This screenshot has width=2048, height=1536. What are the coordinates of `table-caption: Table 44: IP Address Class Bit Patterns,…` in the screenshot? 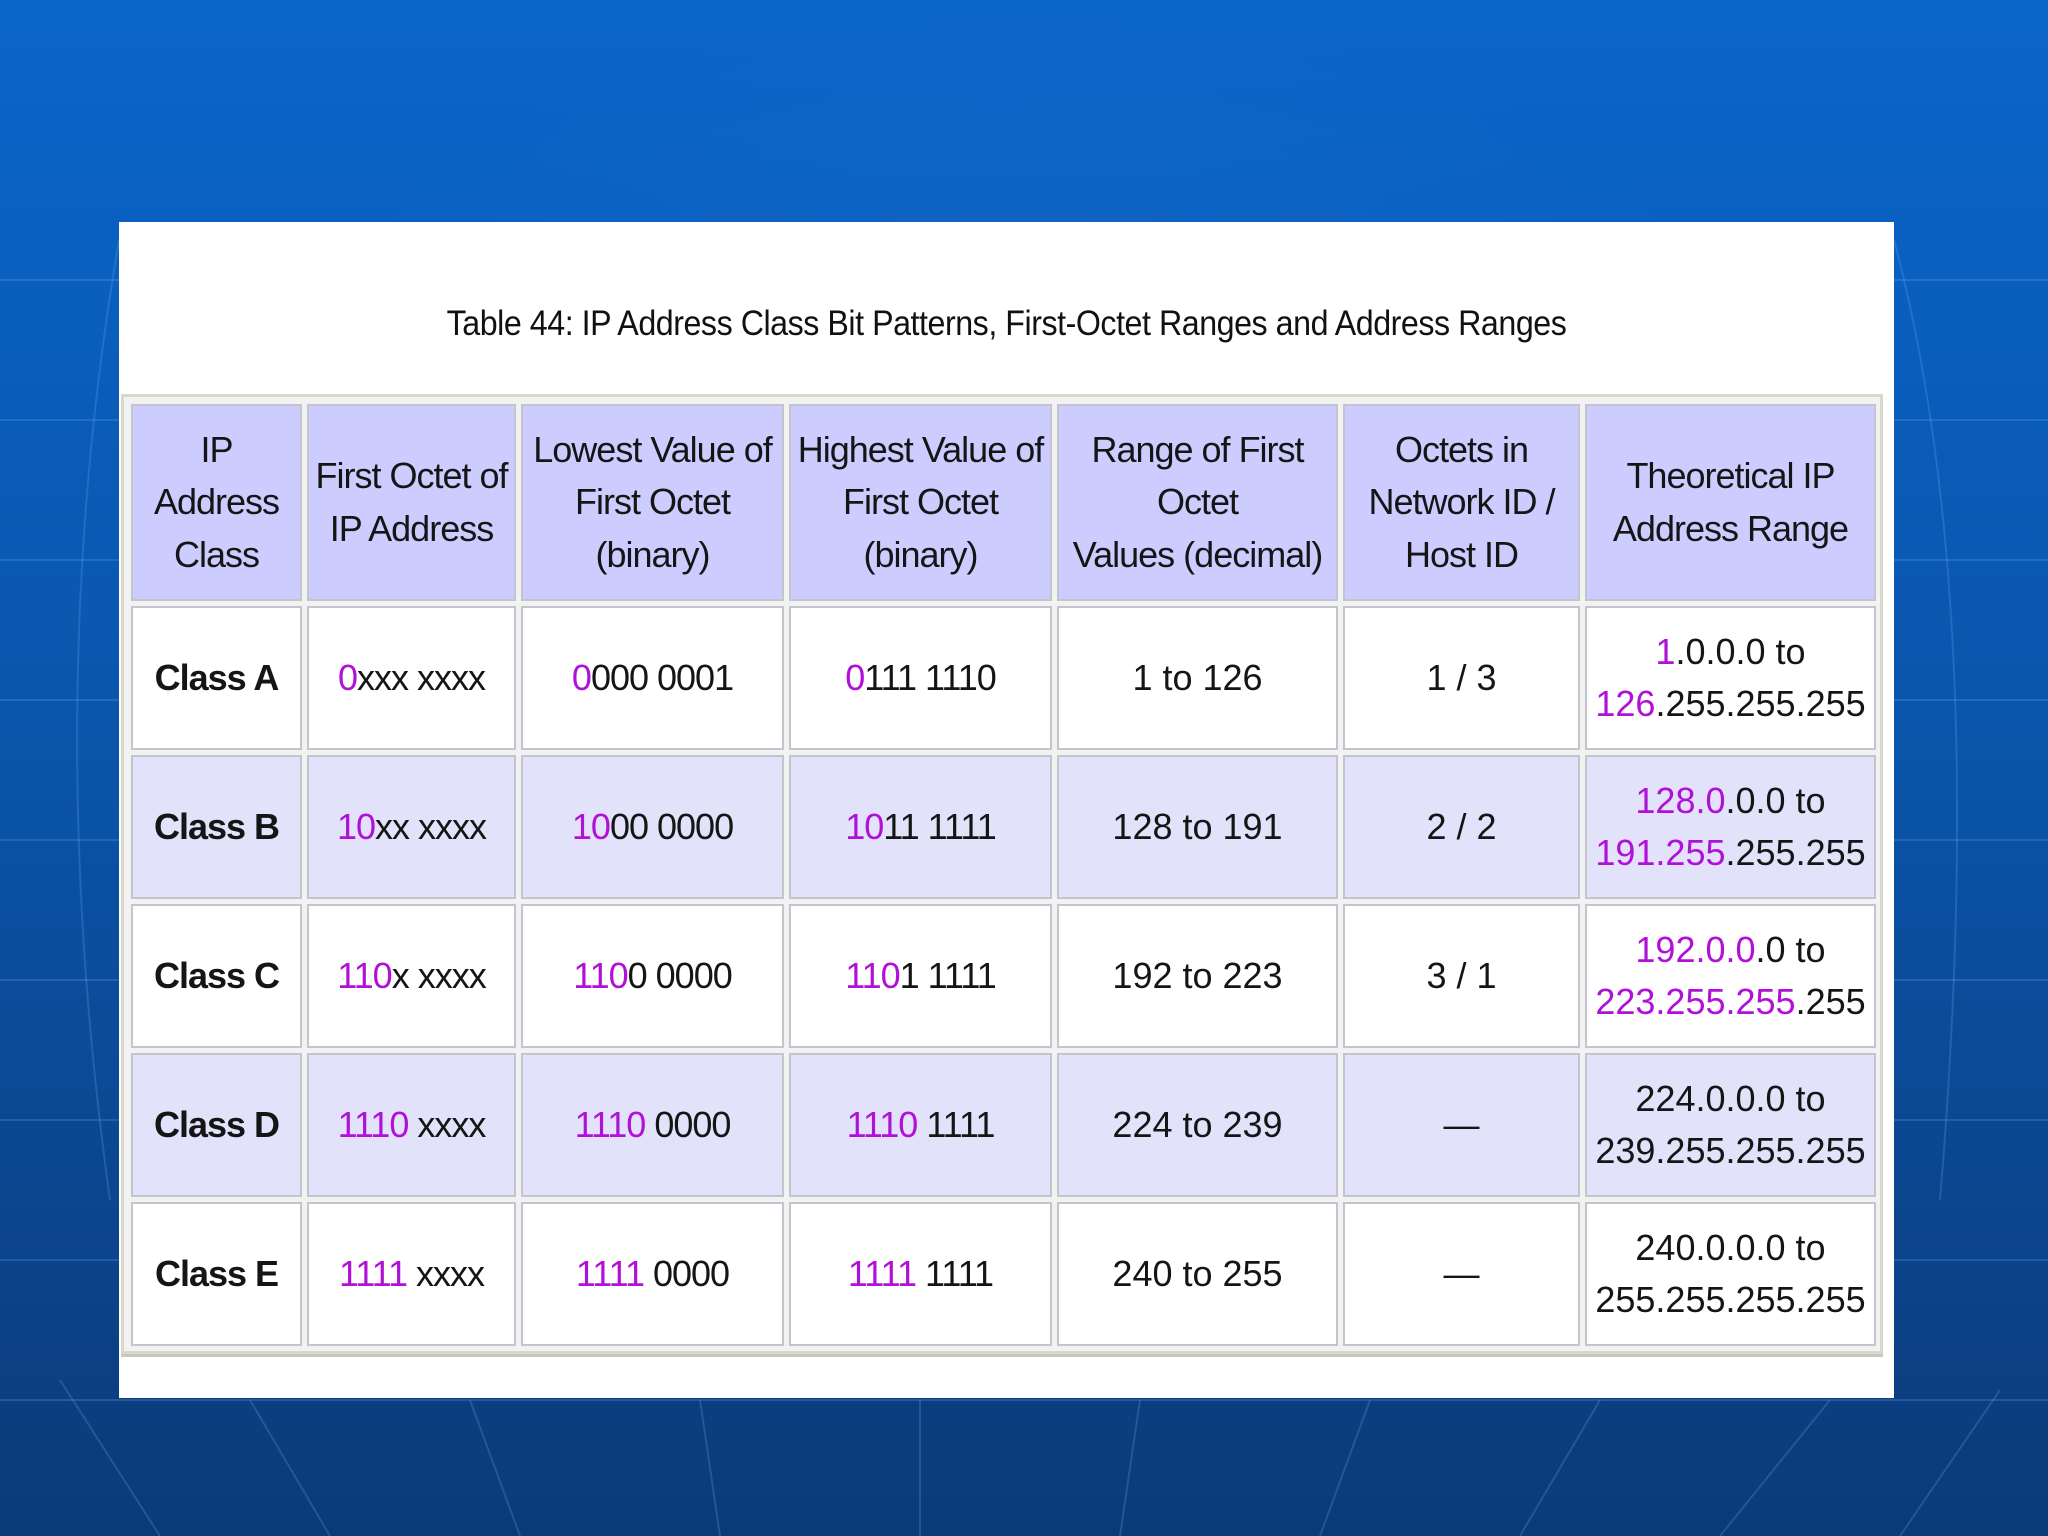 It's located at (1006, 323).